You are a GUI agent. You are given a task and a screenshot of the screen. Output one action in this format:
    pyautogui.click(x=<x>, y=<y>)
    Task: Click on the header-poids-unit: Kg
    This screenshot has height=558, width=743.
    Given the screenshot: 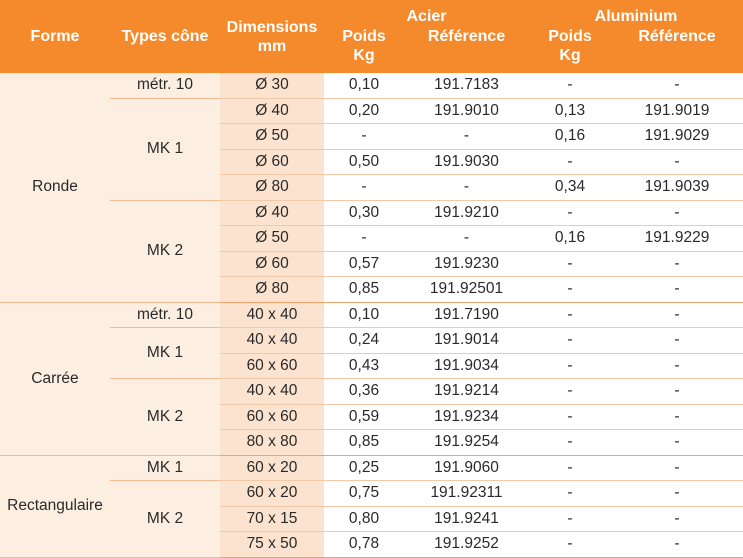 What is the action you would take?
    pyautogui.click(x=570, y=55)
    